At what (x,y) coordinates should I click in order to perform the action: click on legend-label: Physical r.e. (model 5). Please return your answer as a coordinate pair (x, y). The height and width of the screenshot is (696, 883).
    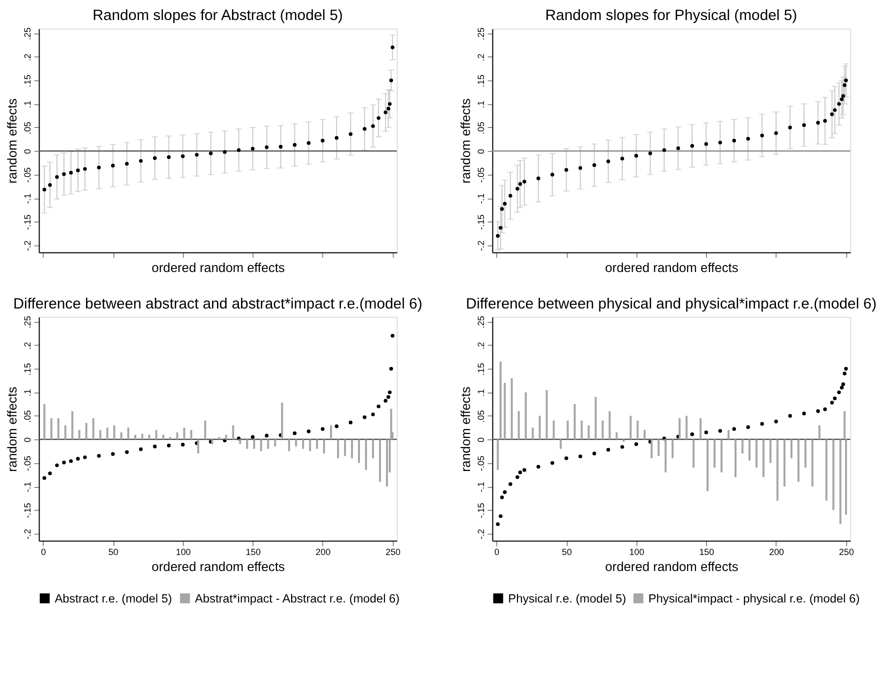
    Looking at the image, I should click on (567, 598).